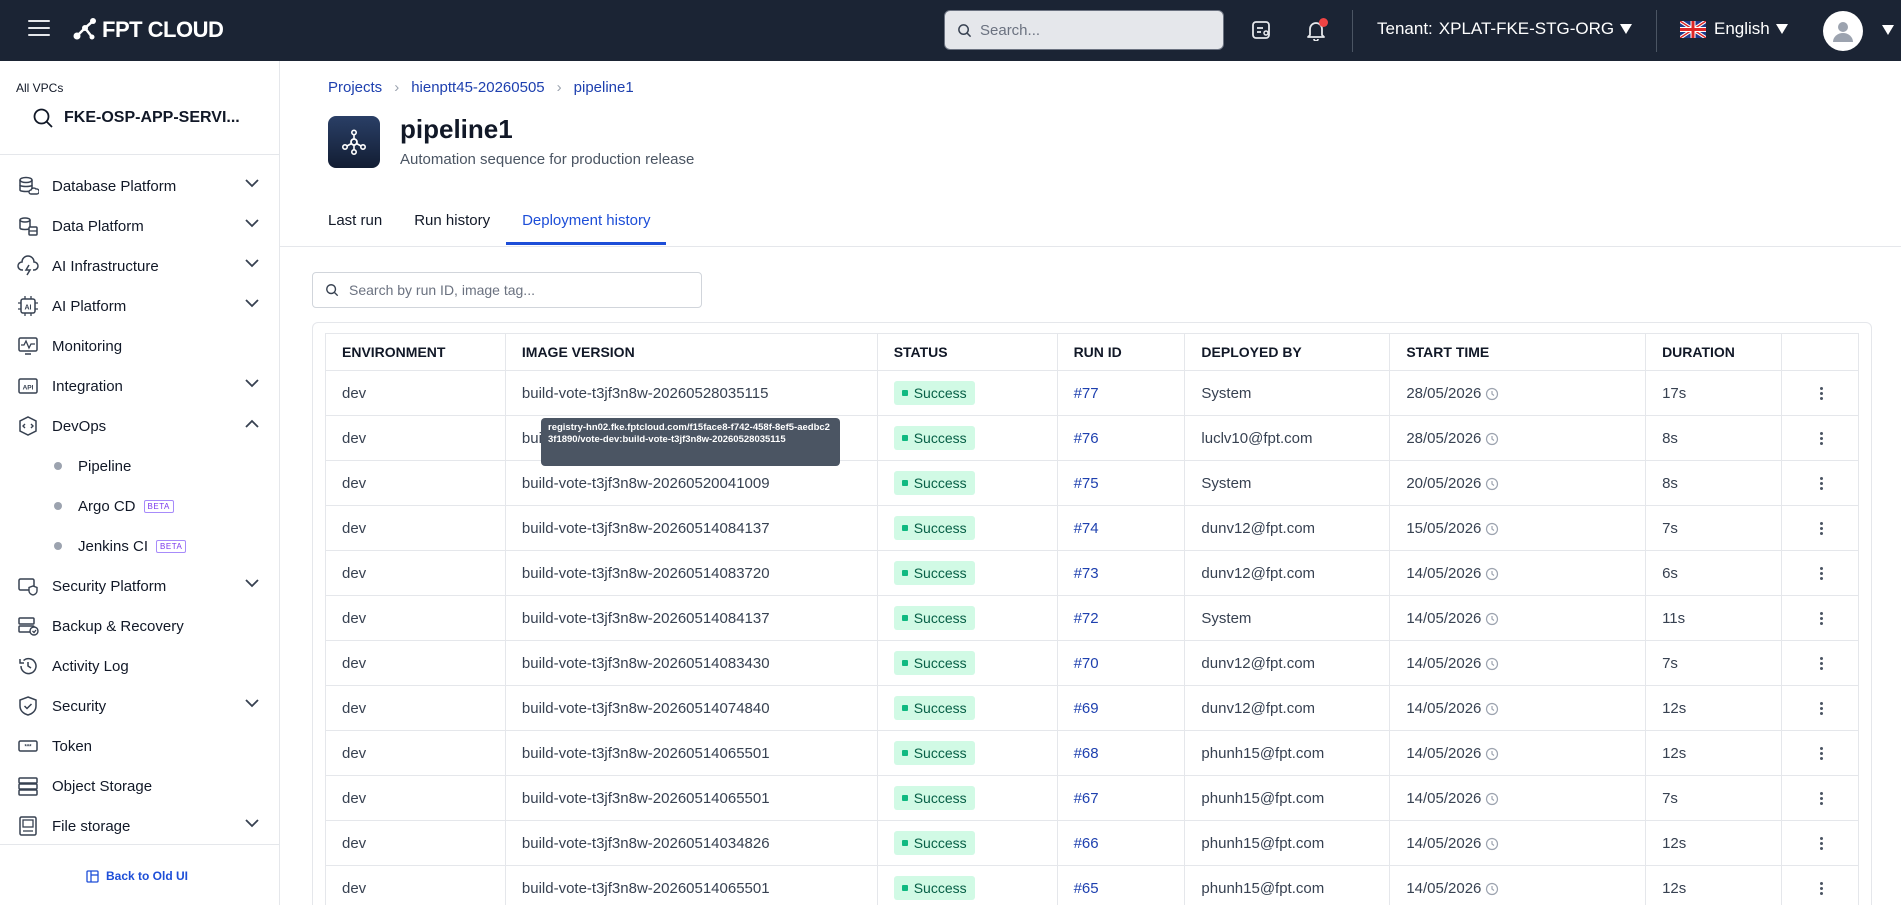 The width and height of the screenshot is (1901, 905). Describe the element at coordinates (1843, 31) in the screenshot. I see `user-avatar` at that location.